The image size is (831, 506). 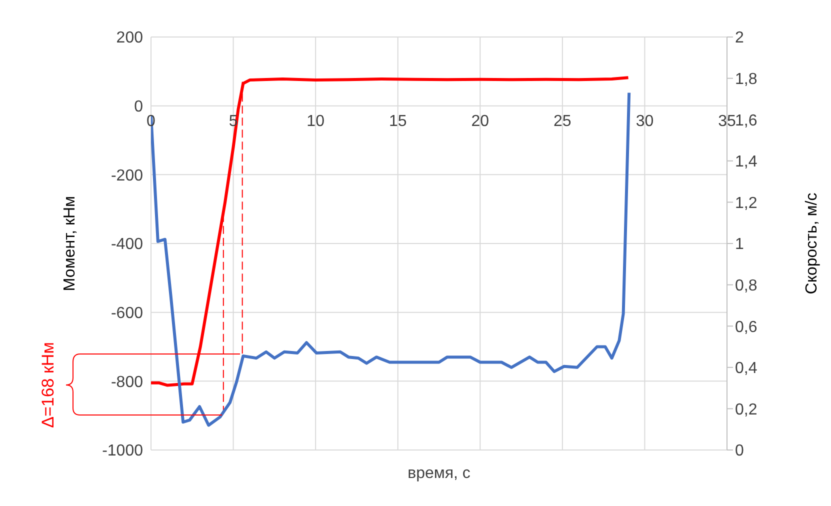 I want to click on y-axis-title: Момент, кНм, so click(x=70, y=244).